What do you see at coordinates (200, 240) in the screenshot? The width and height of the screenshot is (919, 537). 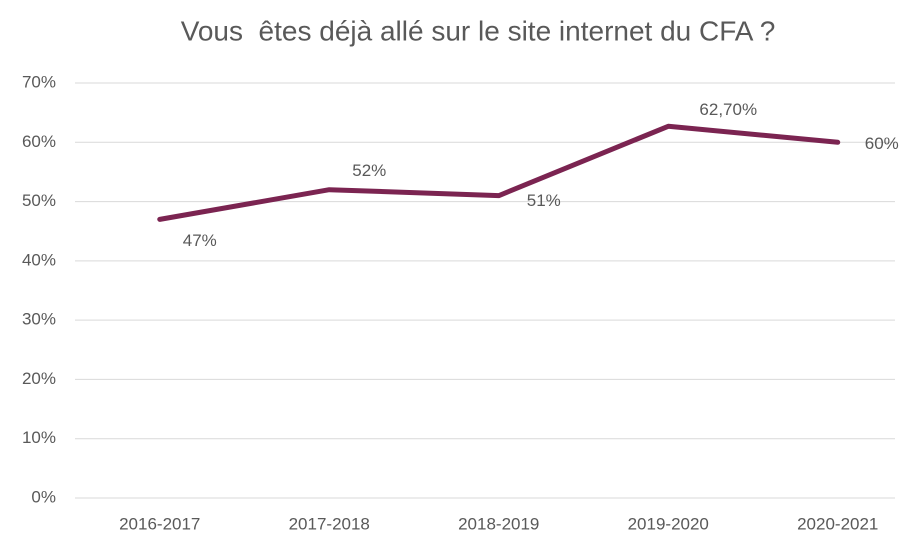 I see `data-label: 47%` at bounding box center [200, 240].